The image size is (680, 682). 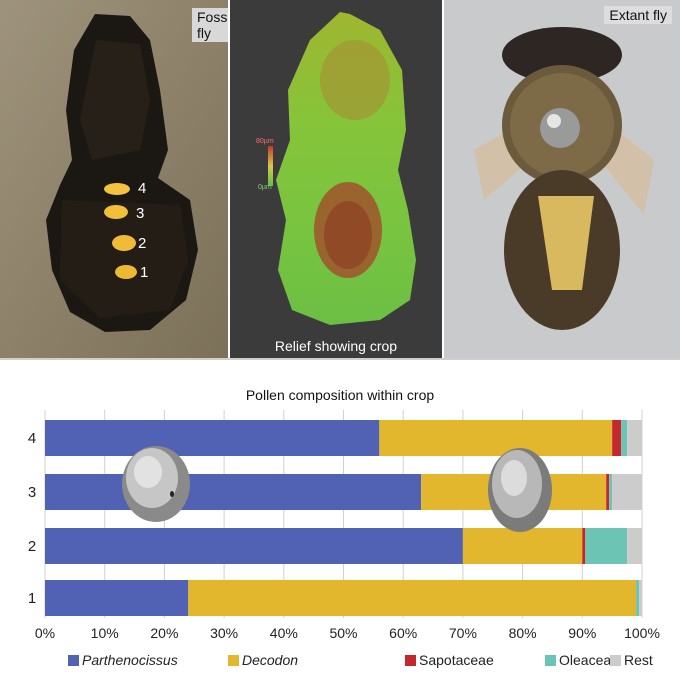 I want to click on x-tick-label: 10%, so click(x=105, y=633).